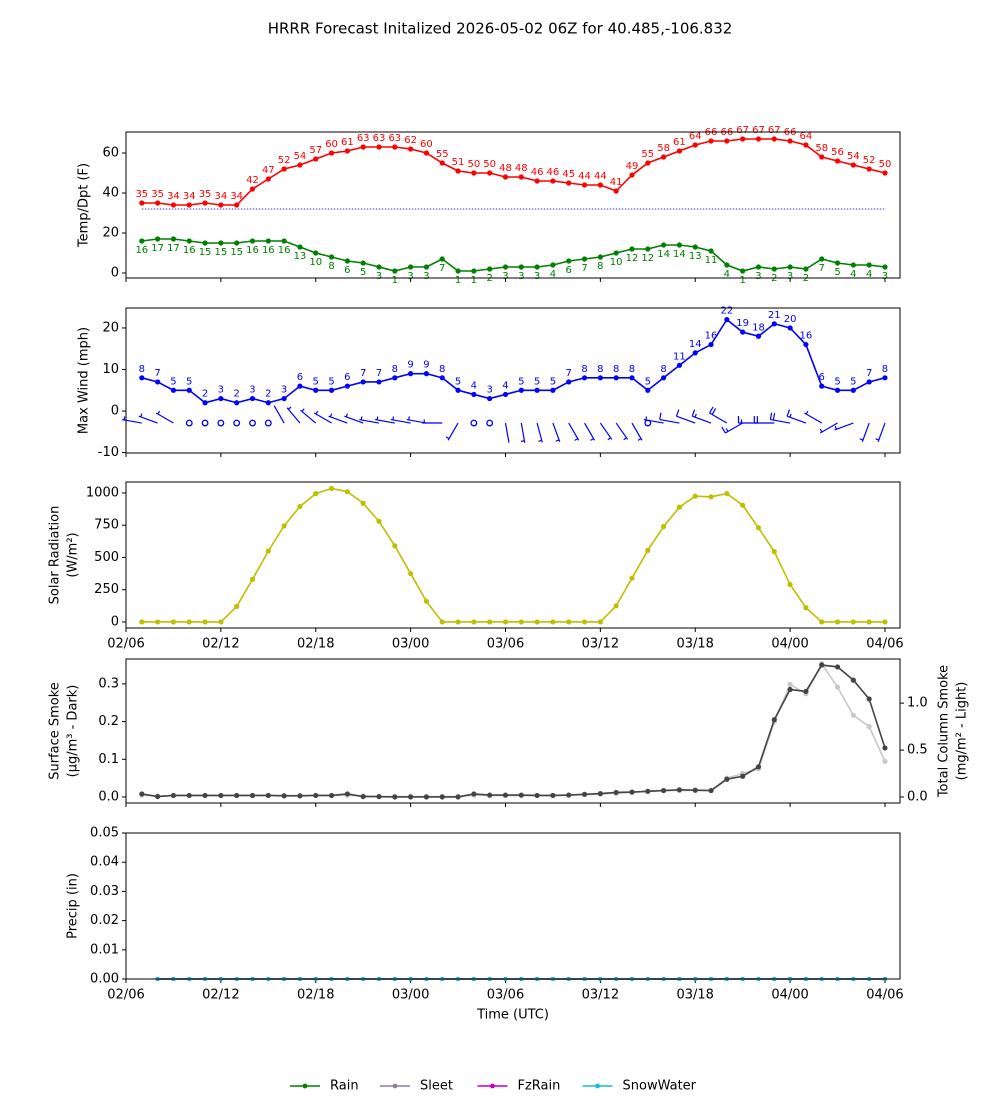 Image resolution: width=1000 pixels, height=1100 pixels. I want to click on data-label: 60, so click(331, 144).